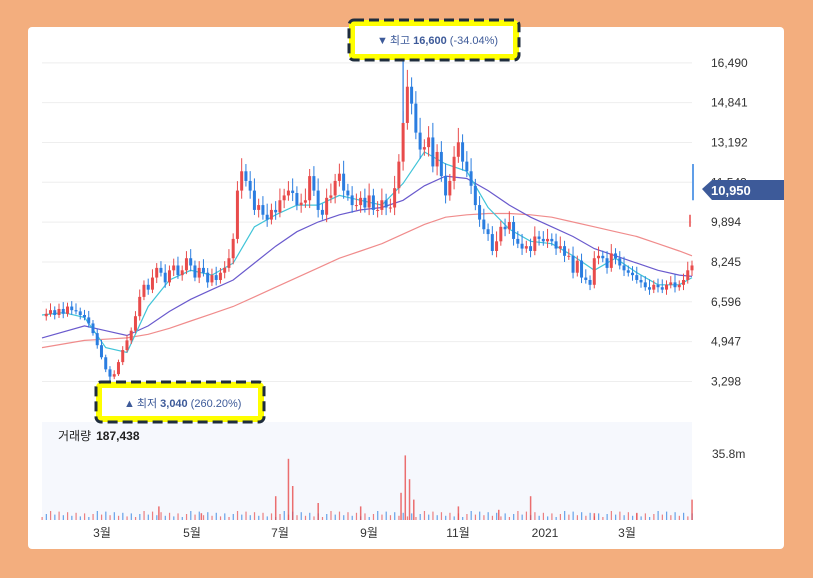 This screenshot has height=578, width=813. What do you see at coordinates (726, 342) in the screenshot?
I see `y-tick-label: 4,947` at bounding box center [726, 342].